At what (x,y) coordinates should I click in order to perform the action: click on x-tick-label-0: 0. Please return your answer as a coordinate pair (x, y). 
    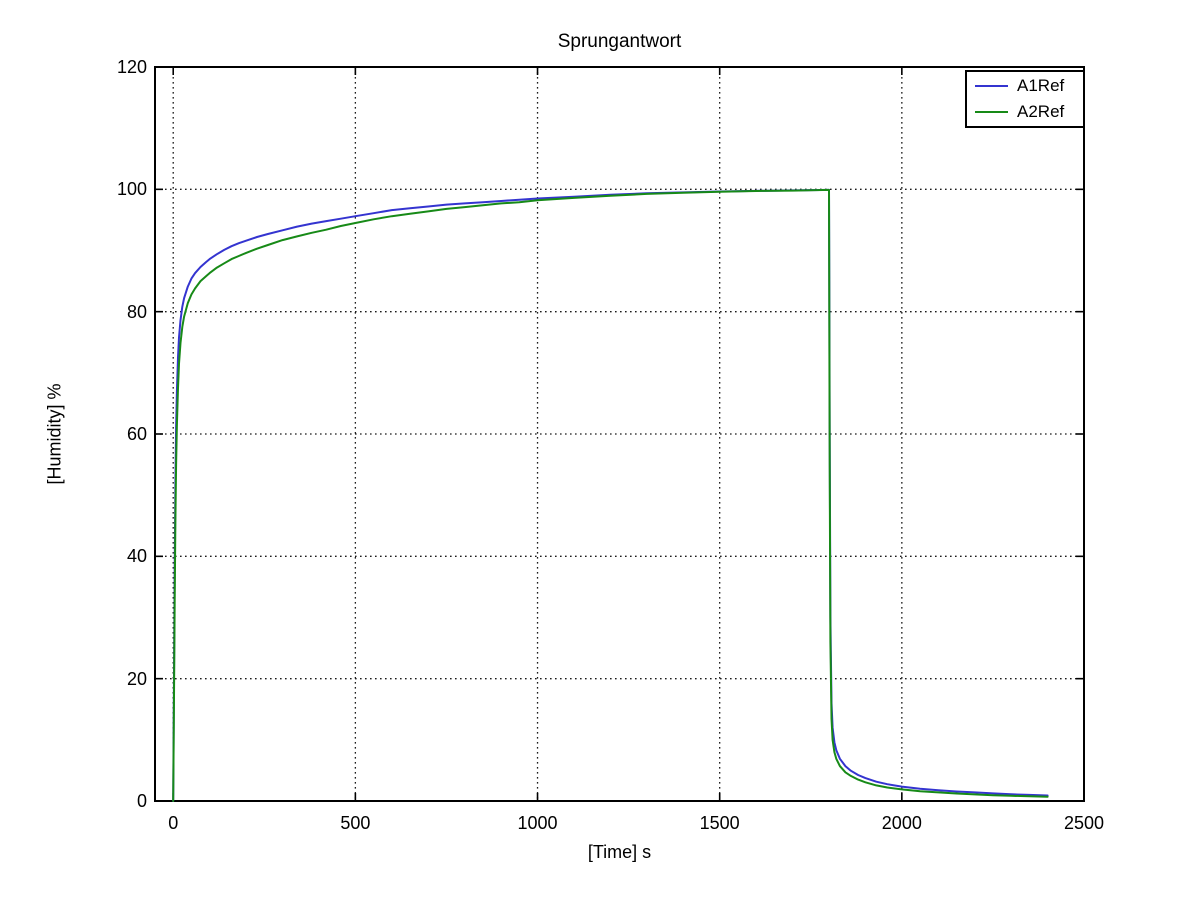
    Looking at the image, I should click on (173, 823).